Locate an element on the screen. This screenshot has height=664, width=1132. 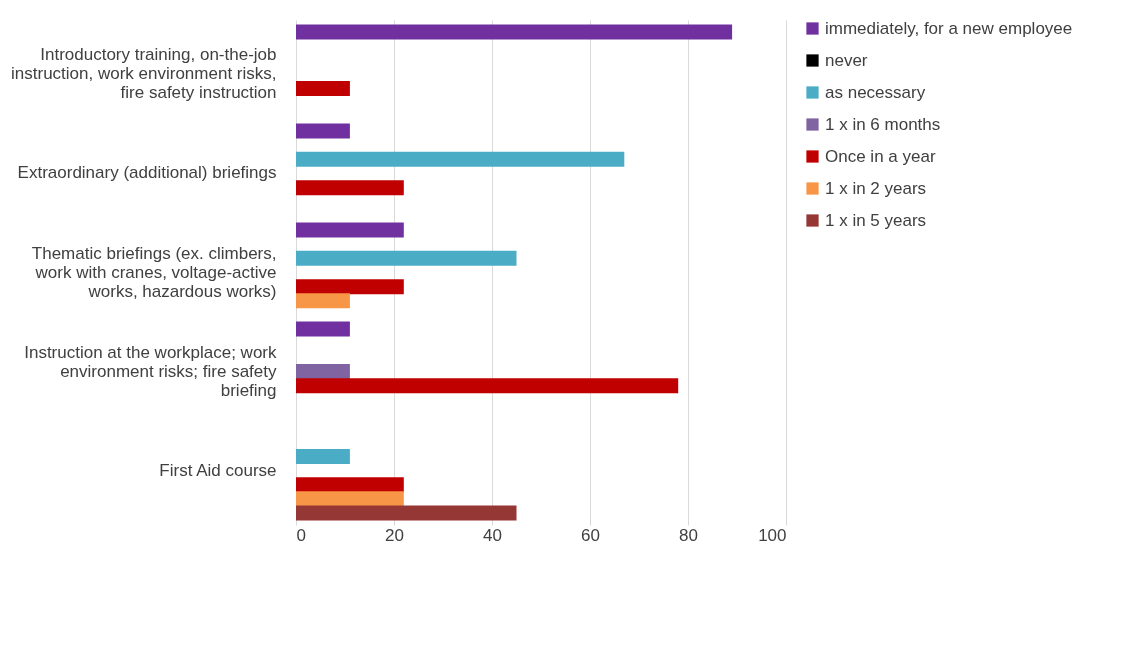
legend-label: 1 x in 2 years is located at coordinates (876, 188).